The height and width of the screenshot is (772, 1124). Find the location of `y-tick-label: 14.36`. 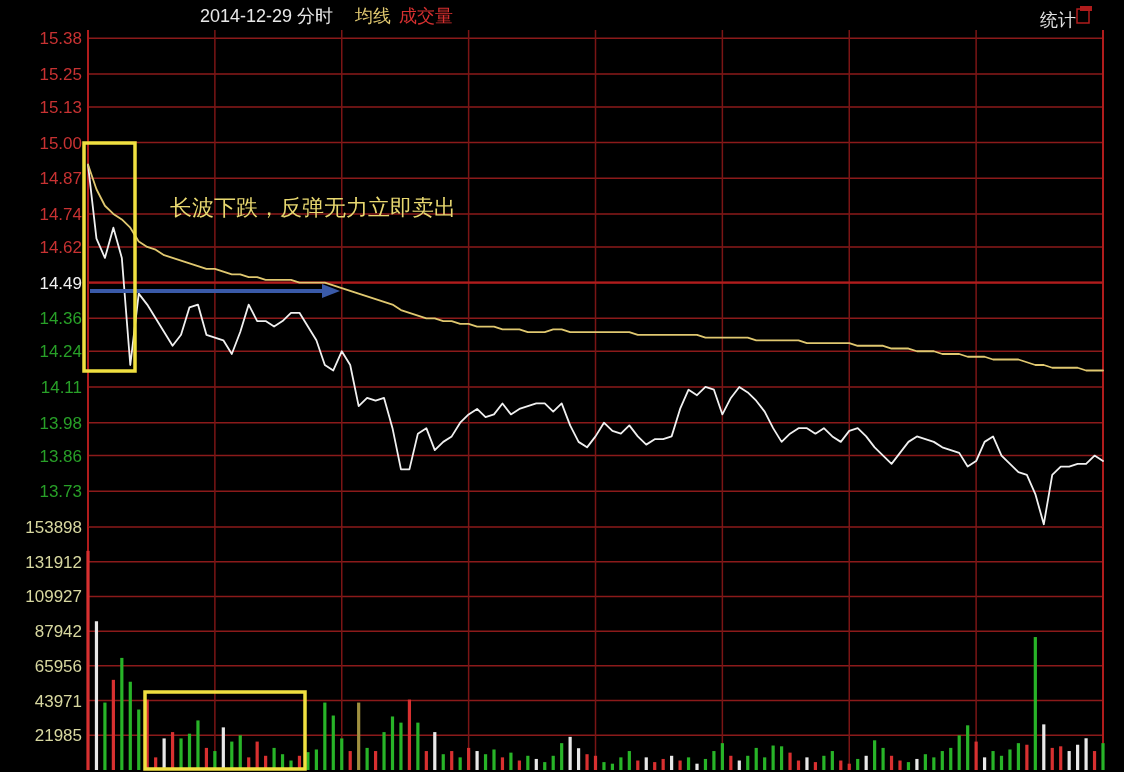

y-tick-label: 14.36 is located at coordinates (60, 319).